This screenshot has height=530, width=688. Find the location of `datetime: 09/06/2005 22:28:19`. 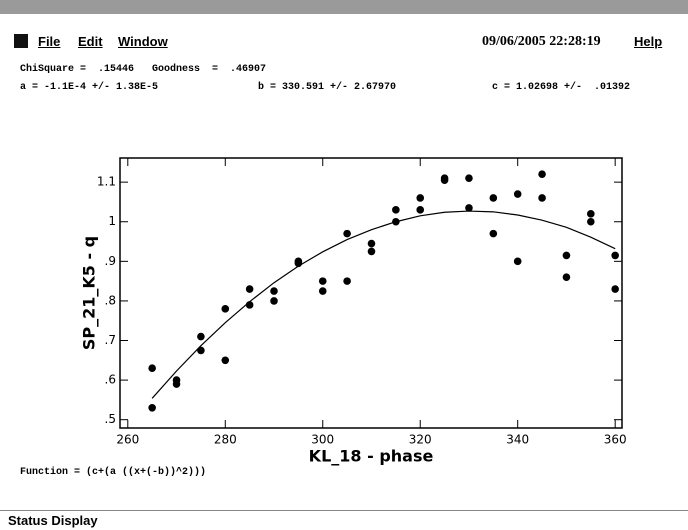

datetime: 09/06/2005 22:28:19 is located at coordinates (541, 41).